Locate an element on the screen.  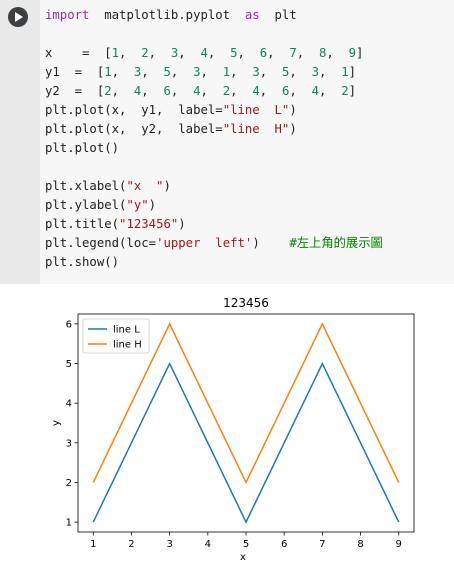
run-cell-button is located at coordinates (18, 17).